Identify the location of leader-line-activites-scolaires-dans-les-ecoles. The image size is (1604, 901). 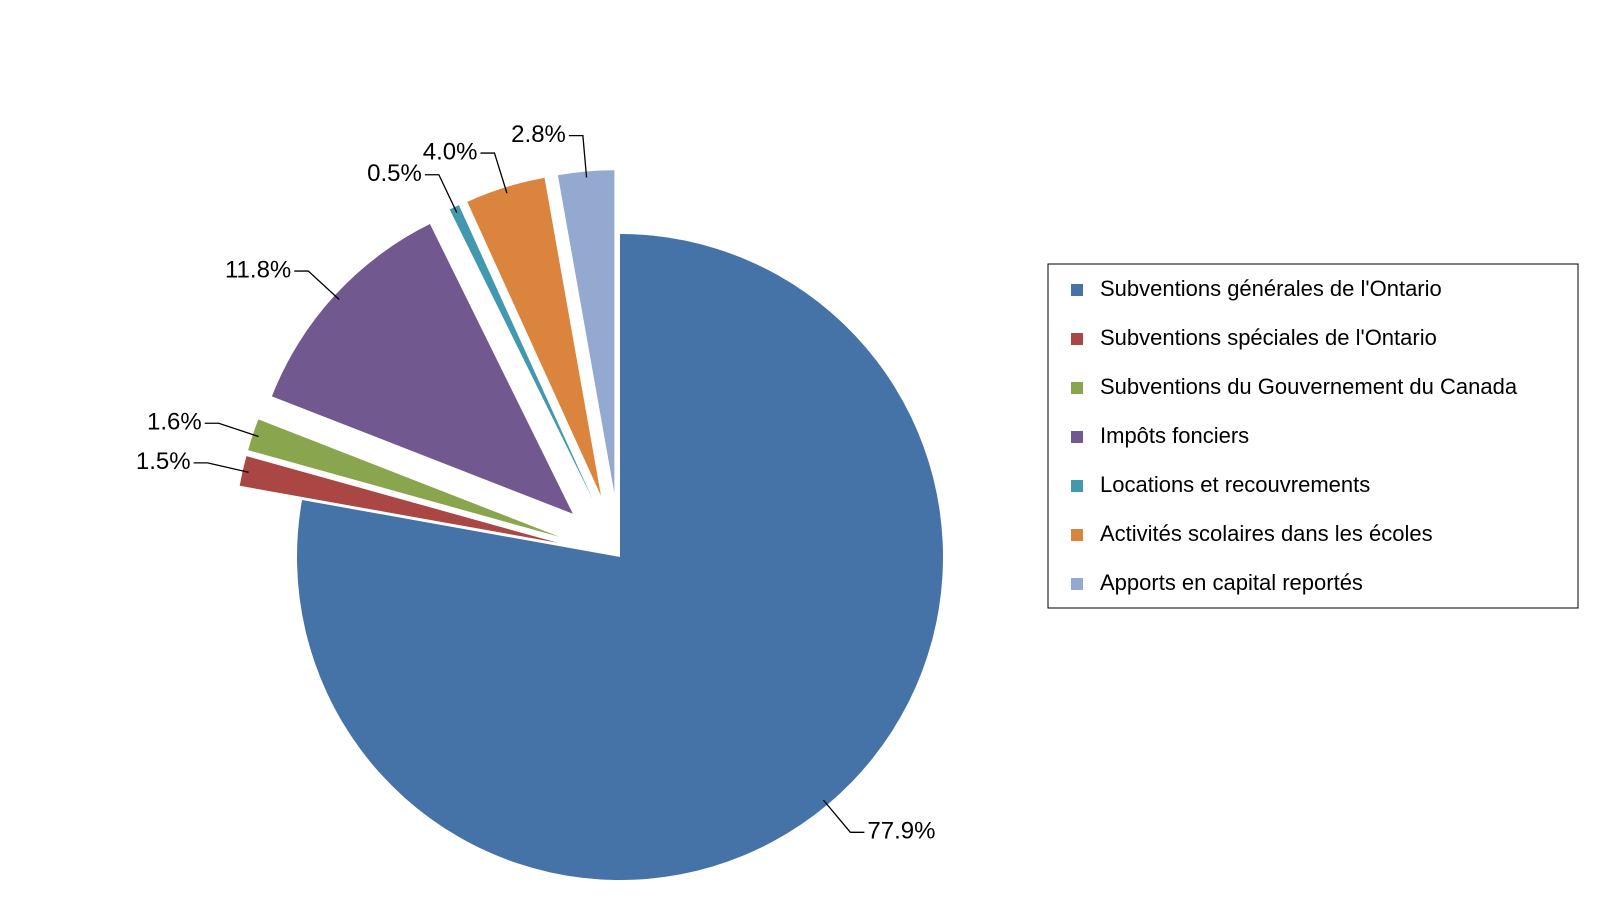
(494, 173).